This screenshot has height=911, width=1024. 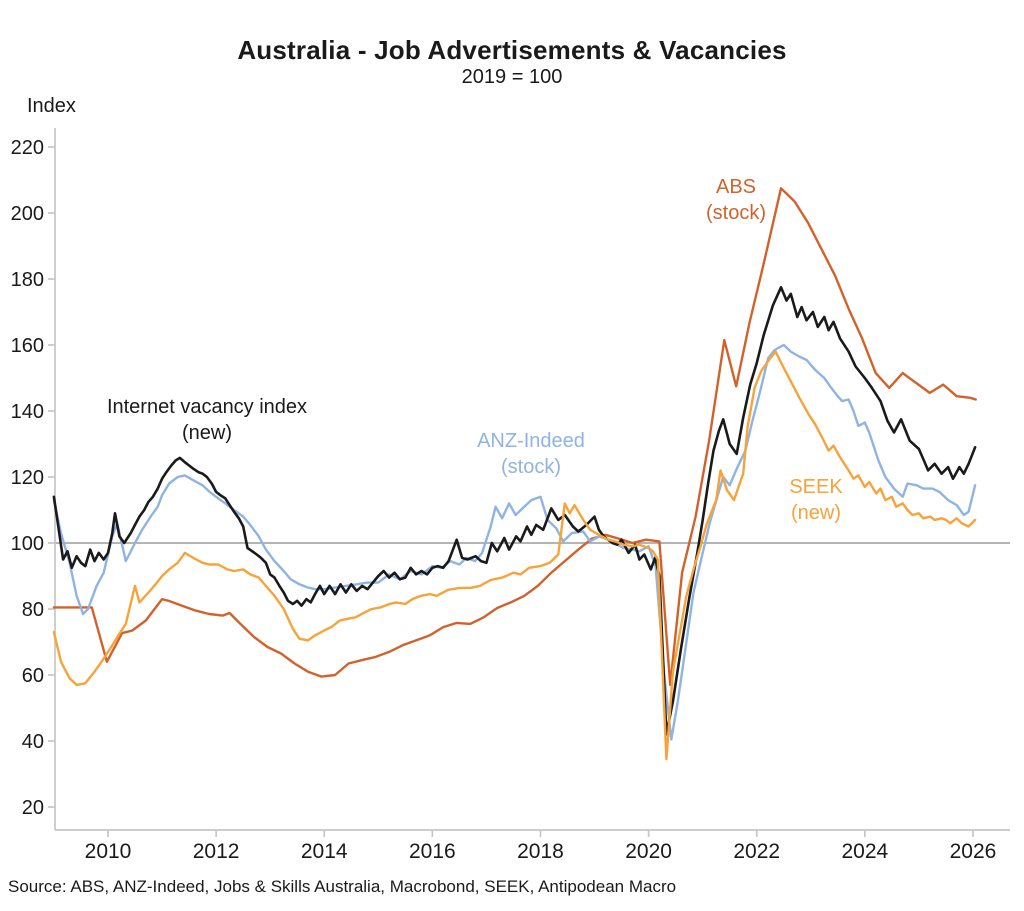 What do you see at coordinates (648, 851) in the screenshot?
I see `x-tick-label: 2020` at bounding box center [648, 851].